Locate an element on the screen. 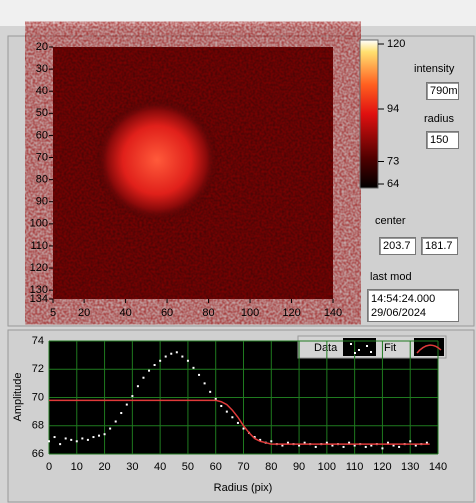  indicator: 181.7 is located at coordinates (439, 246).